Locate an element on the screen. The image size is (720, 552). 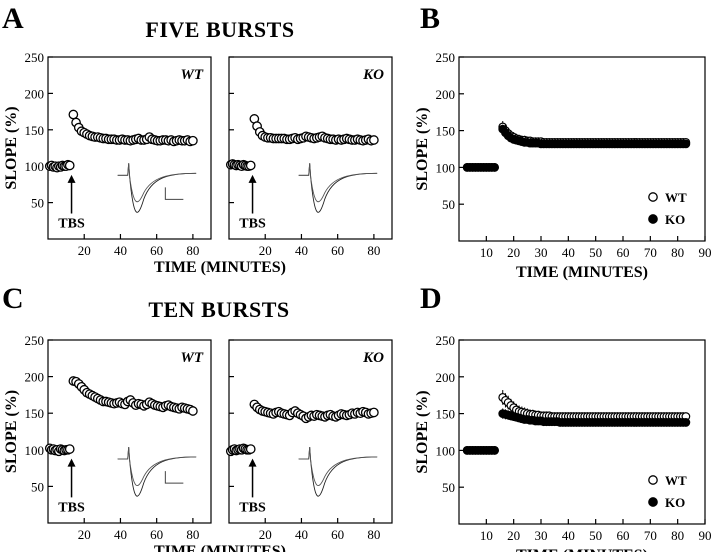
chart-c-ko: 20 40 60 80 KO TBS is located at coordinates (309, 440).